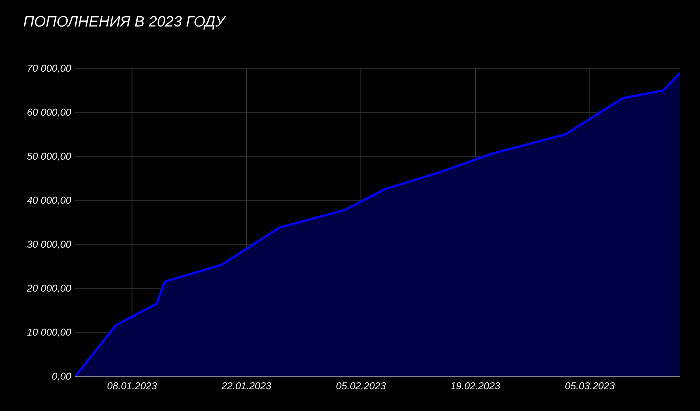 This screenshot has width=700, height=411. I want to click on x-tick-label: 08.01.2023, so click(133, 386).